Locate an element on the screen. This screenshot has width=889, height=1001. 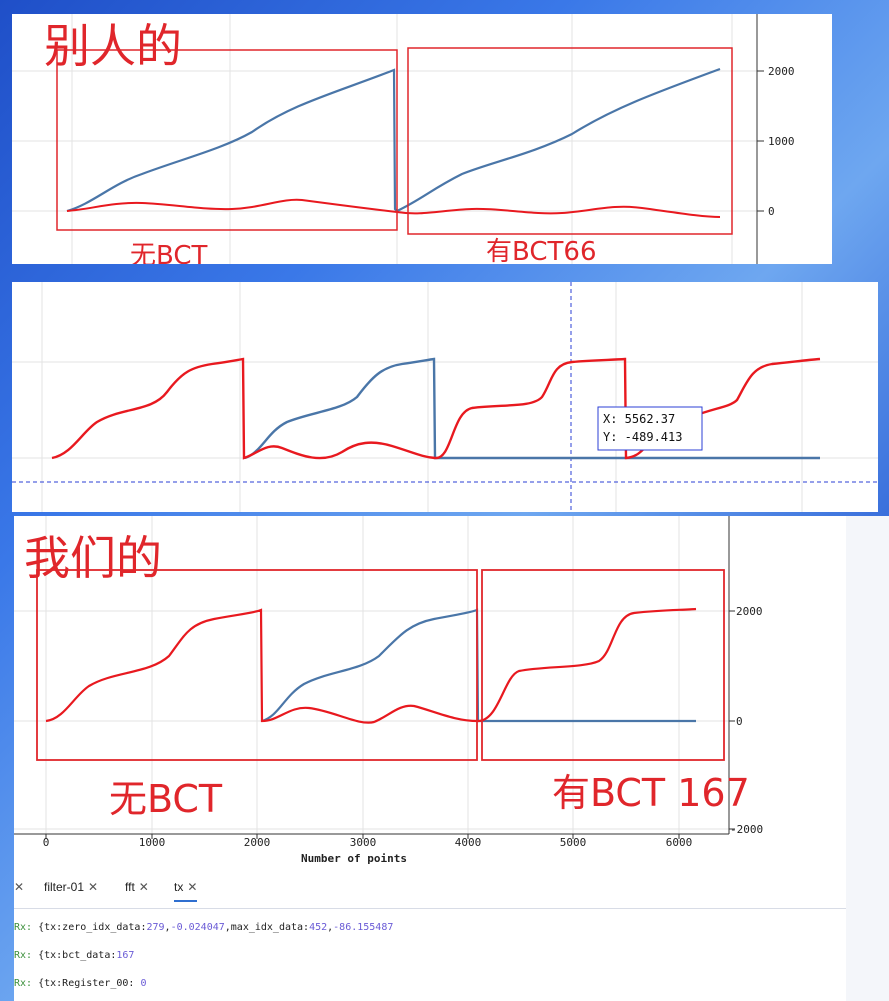
console-tab-bar: ✕ filter-01 ✕ fft ✕ tx ✕ is located at coordinates (430, 888).